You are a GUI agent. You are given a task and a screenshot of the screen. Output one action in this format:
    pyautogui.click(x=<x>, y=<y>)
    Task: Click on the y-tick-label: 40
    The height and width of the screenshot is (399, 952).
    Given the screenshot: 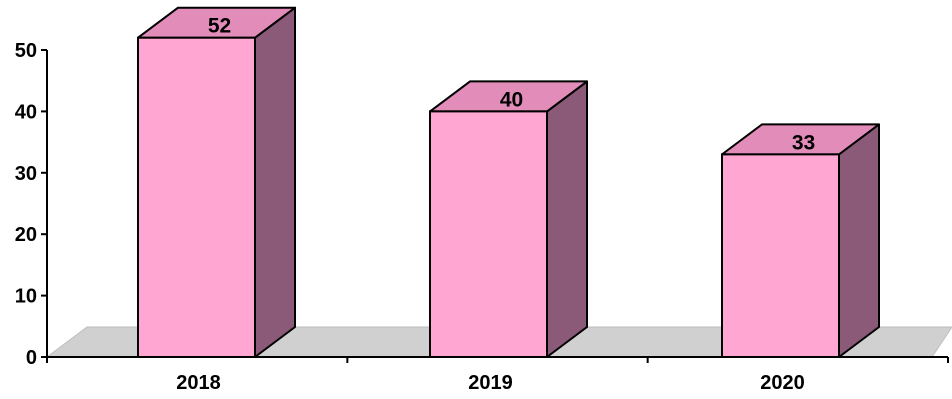 What is the action you would take?
    pyautogui.click(x=26, y=112)
    